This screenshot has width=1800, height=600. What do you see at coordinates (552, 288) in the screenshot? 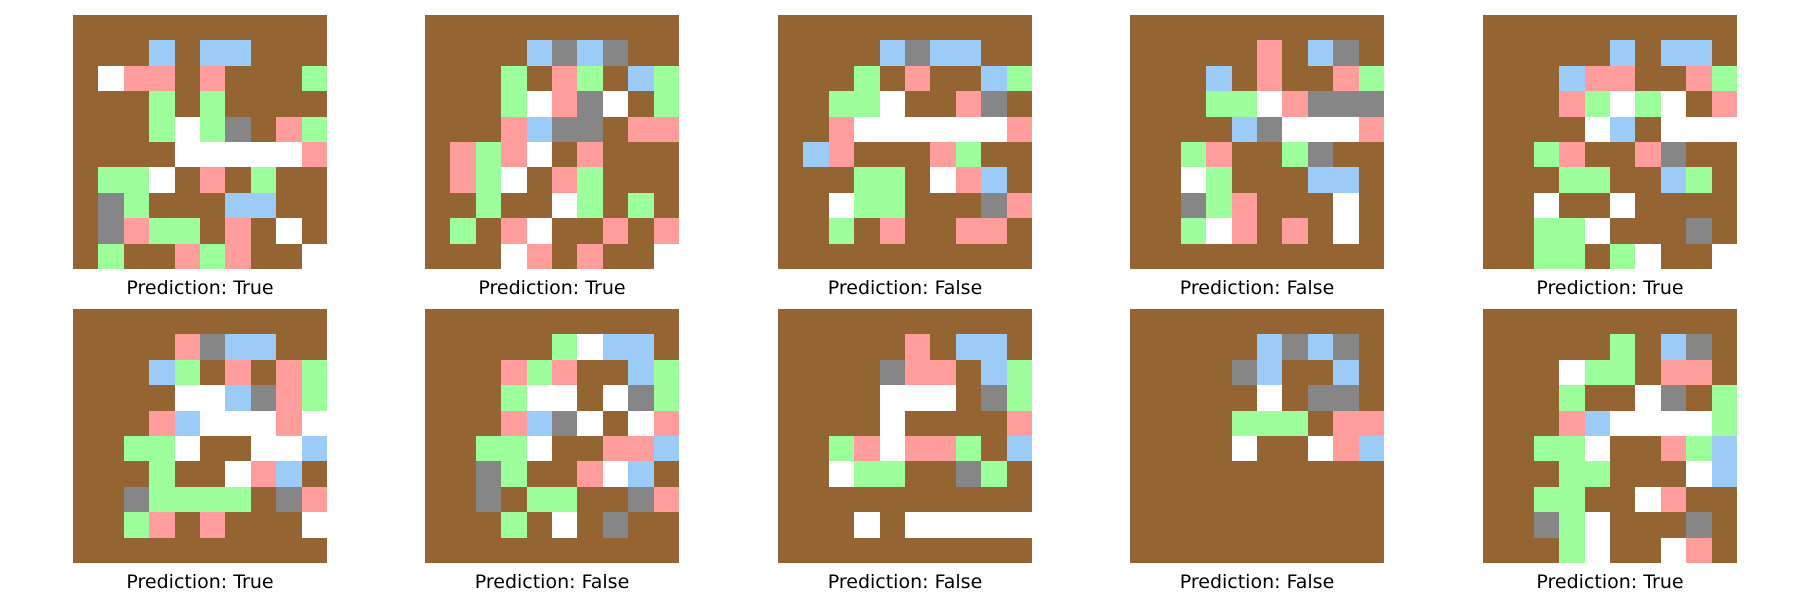
I see `prediction-label: Prediction: True` at bounding box center [552, 288].